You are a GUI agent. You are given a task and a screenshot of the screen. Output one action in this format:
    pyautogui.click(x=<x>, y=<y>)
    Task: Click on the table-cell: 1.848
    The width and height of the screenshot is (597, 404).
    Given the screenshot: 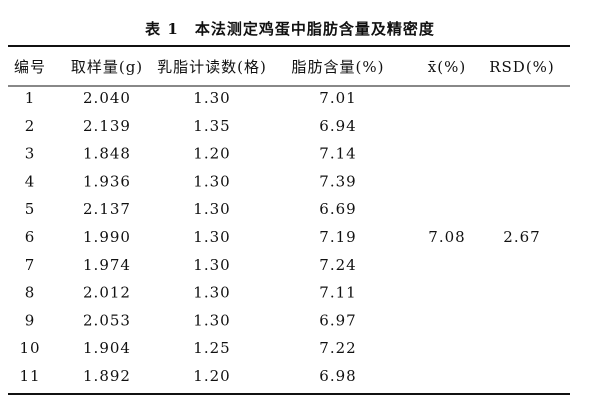 What is the action you would take?
    pyautogui.click(x=107, y=154)
    